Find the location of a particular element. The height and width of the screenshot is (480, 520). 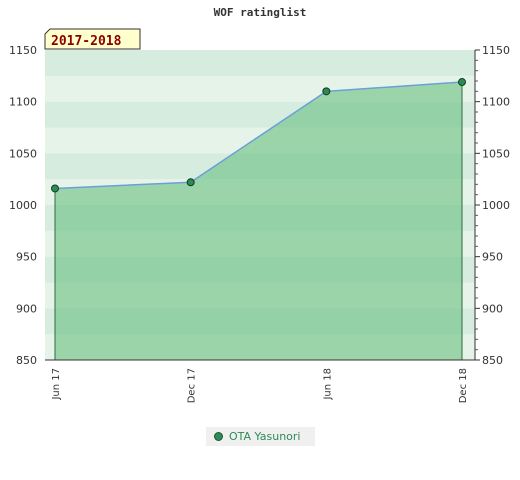

legend-label: OTA Yasunori is located at coordinates (265, 436).